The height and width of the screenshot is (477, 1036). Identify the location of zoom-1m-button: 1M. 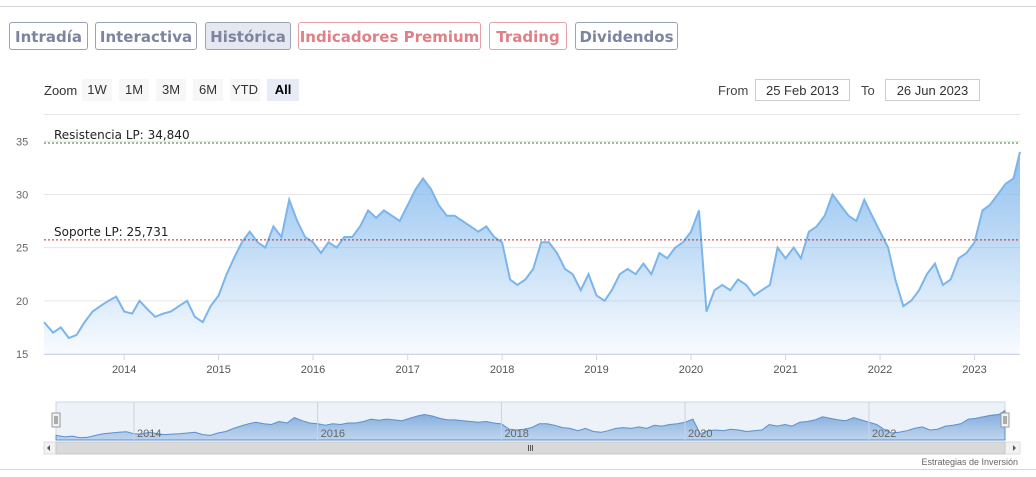
(134, 90).